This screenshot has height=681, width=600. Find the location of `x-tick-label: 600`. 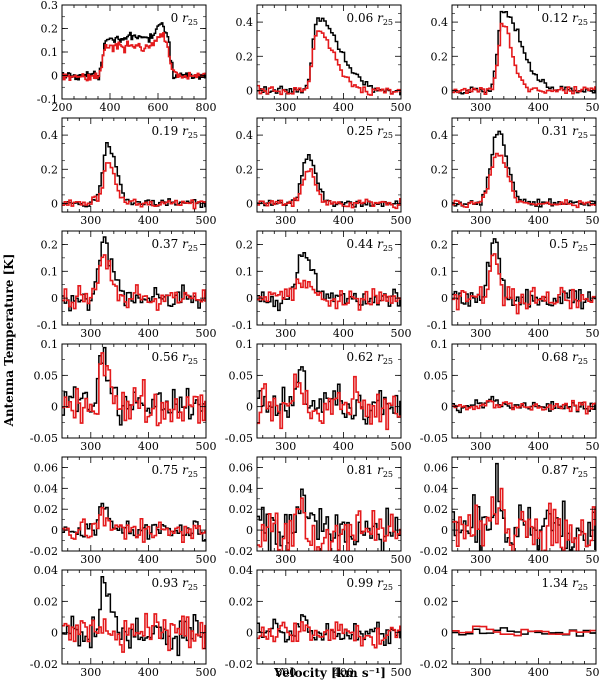

x-tick-label: 600 is located at coordinates (158, 107).